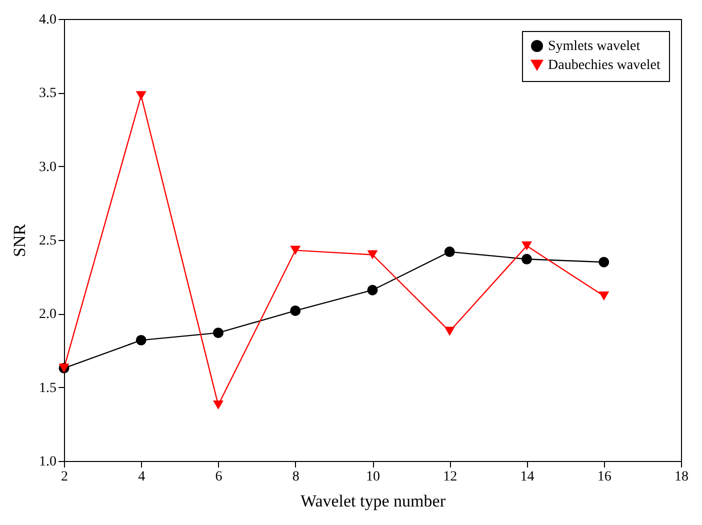 Image resolution: width=702 pixels, height=525 pixels. What do you see at coordinates (47, 94) in the screenshot?
I see `y-tick-label: 3.5` at bounding box center [47, 94].